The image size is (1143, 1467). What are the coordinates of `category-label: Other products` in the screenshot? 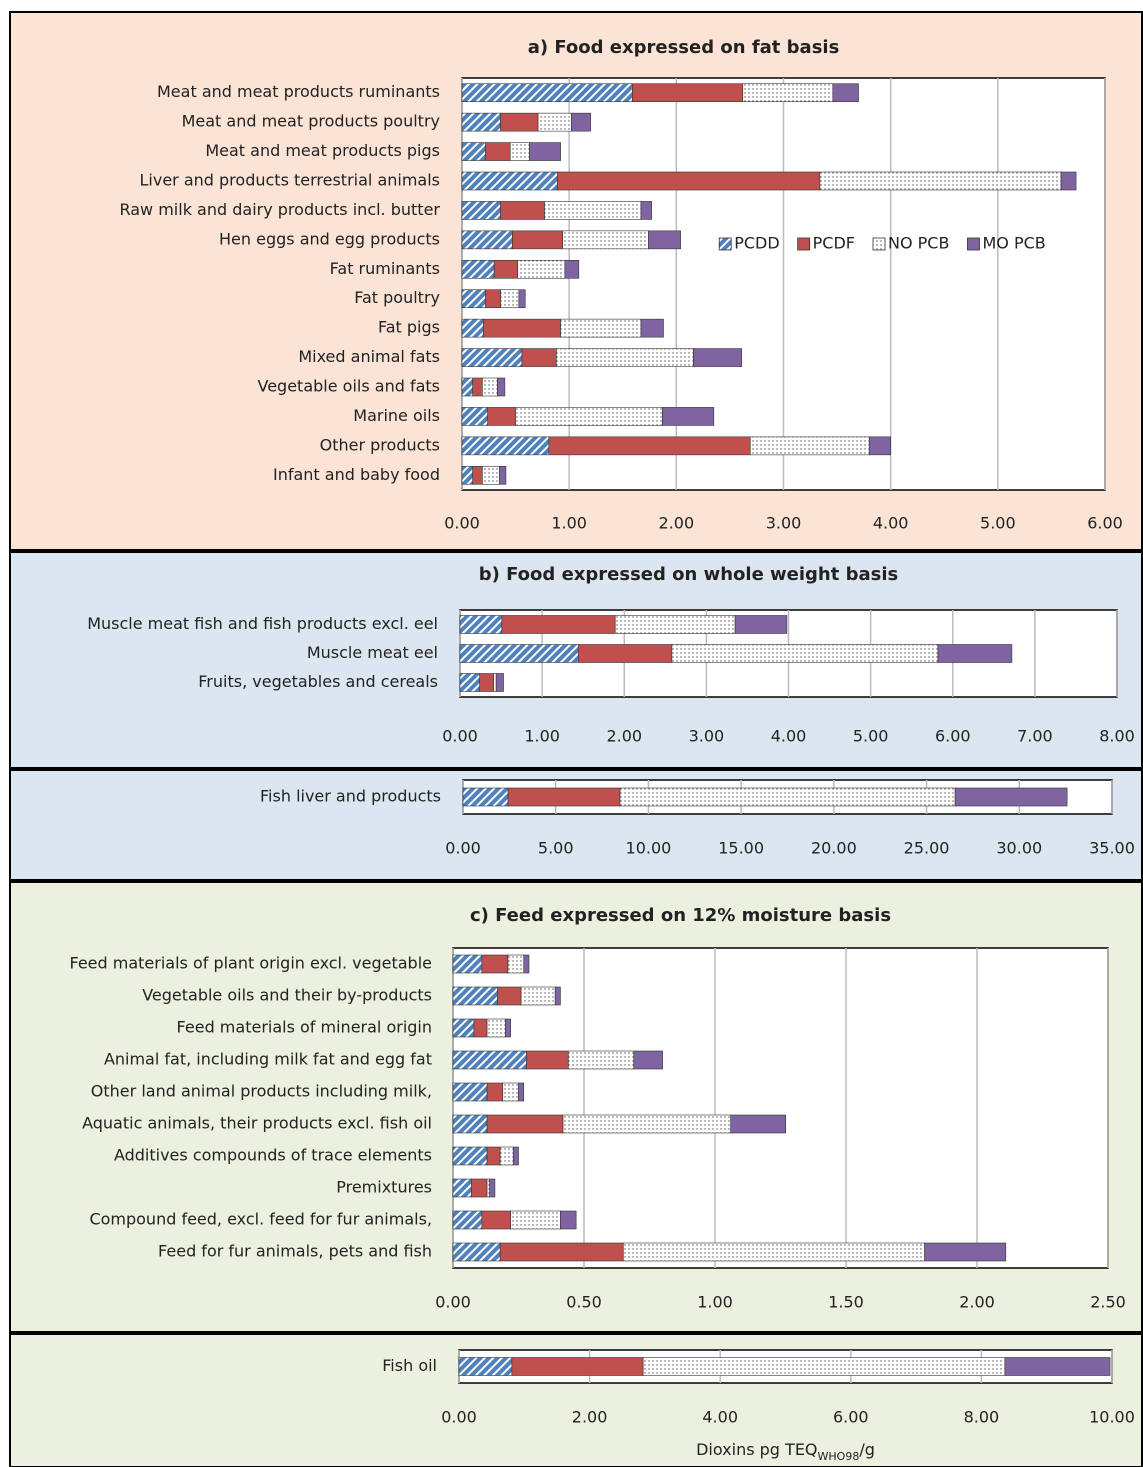 It's located at (380, 444).